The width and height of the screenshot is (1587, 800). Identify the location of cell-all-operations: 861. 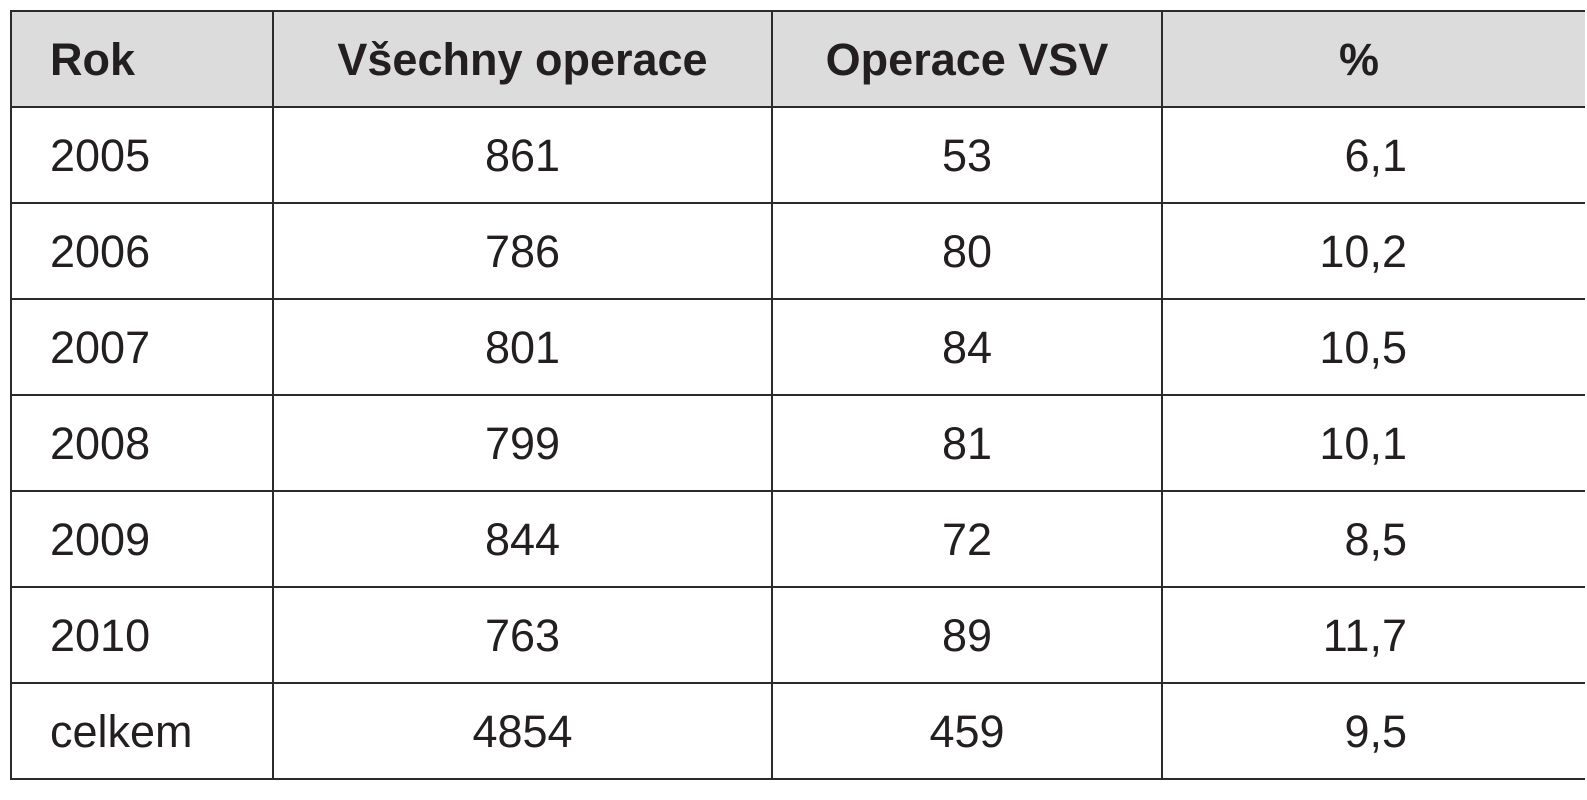
(522, 155).